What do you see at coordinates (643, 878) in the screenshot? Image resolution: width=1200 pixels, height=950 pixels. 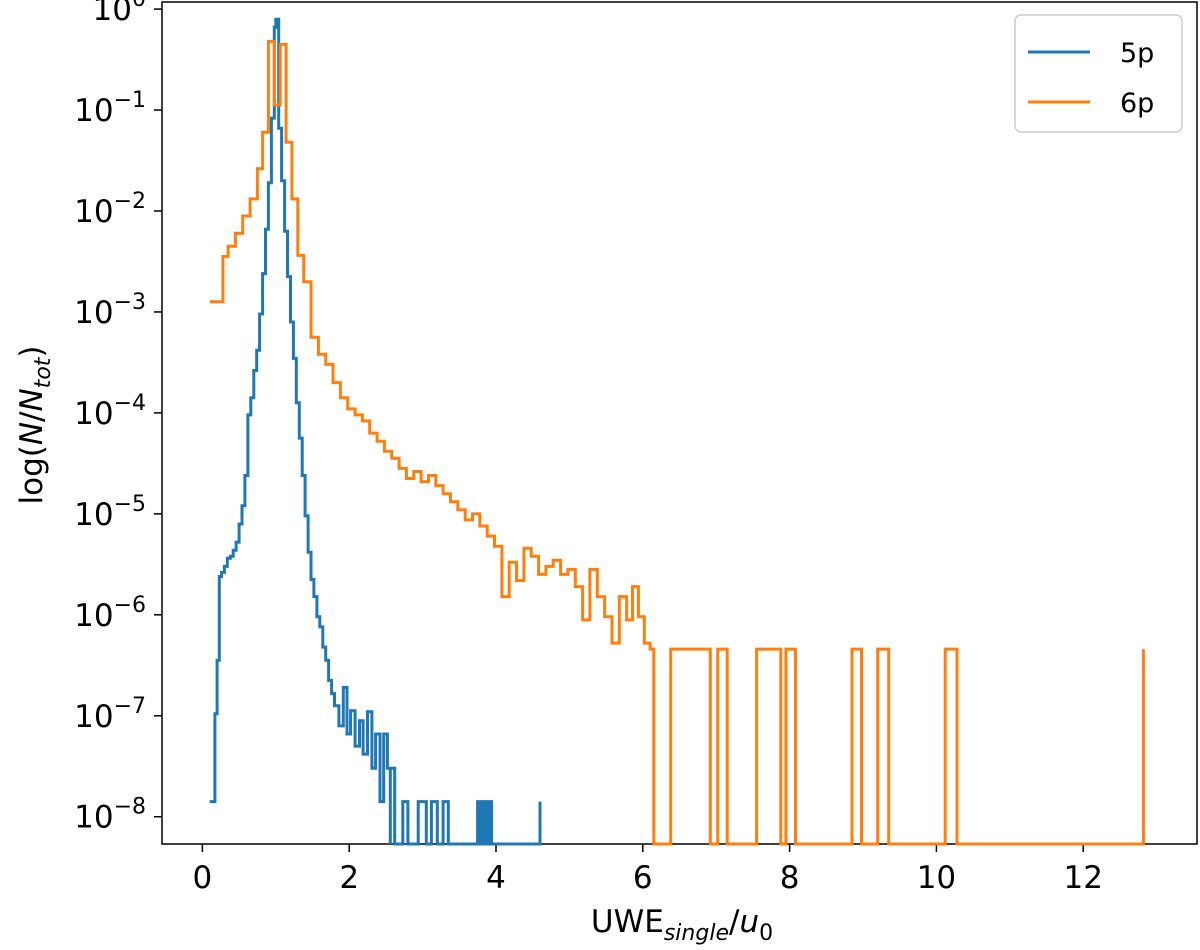 I see `x-tick-label: 6` at bounding box center [643, 878].